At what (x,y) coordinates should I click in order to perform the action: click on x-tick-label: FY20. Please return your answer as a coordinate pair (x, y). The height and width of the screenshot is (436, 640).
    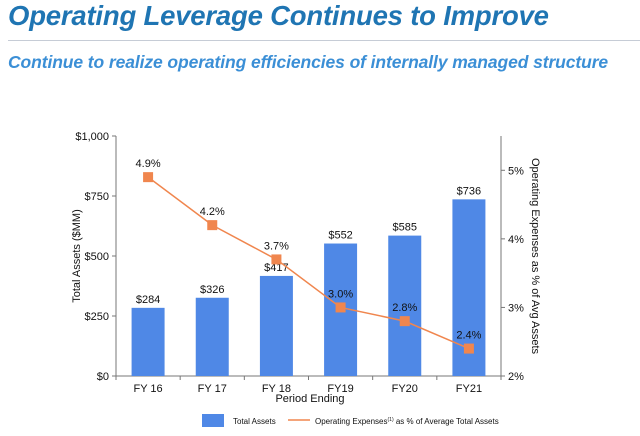
    Looking at the image, I should click on (405, 389).